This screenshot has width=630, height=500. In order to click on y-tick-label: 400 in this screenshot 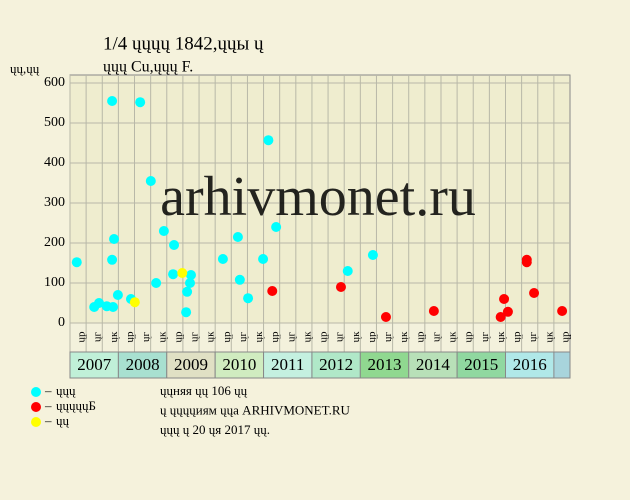, I will do `click(54, 162)`.